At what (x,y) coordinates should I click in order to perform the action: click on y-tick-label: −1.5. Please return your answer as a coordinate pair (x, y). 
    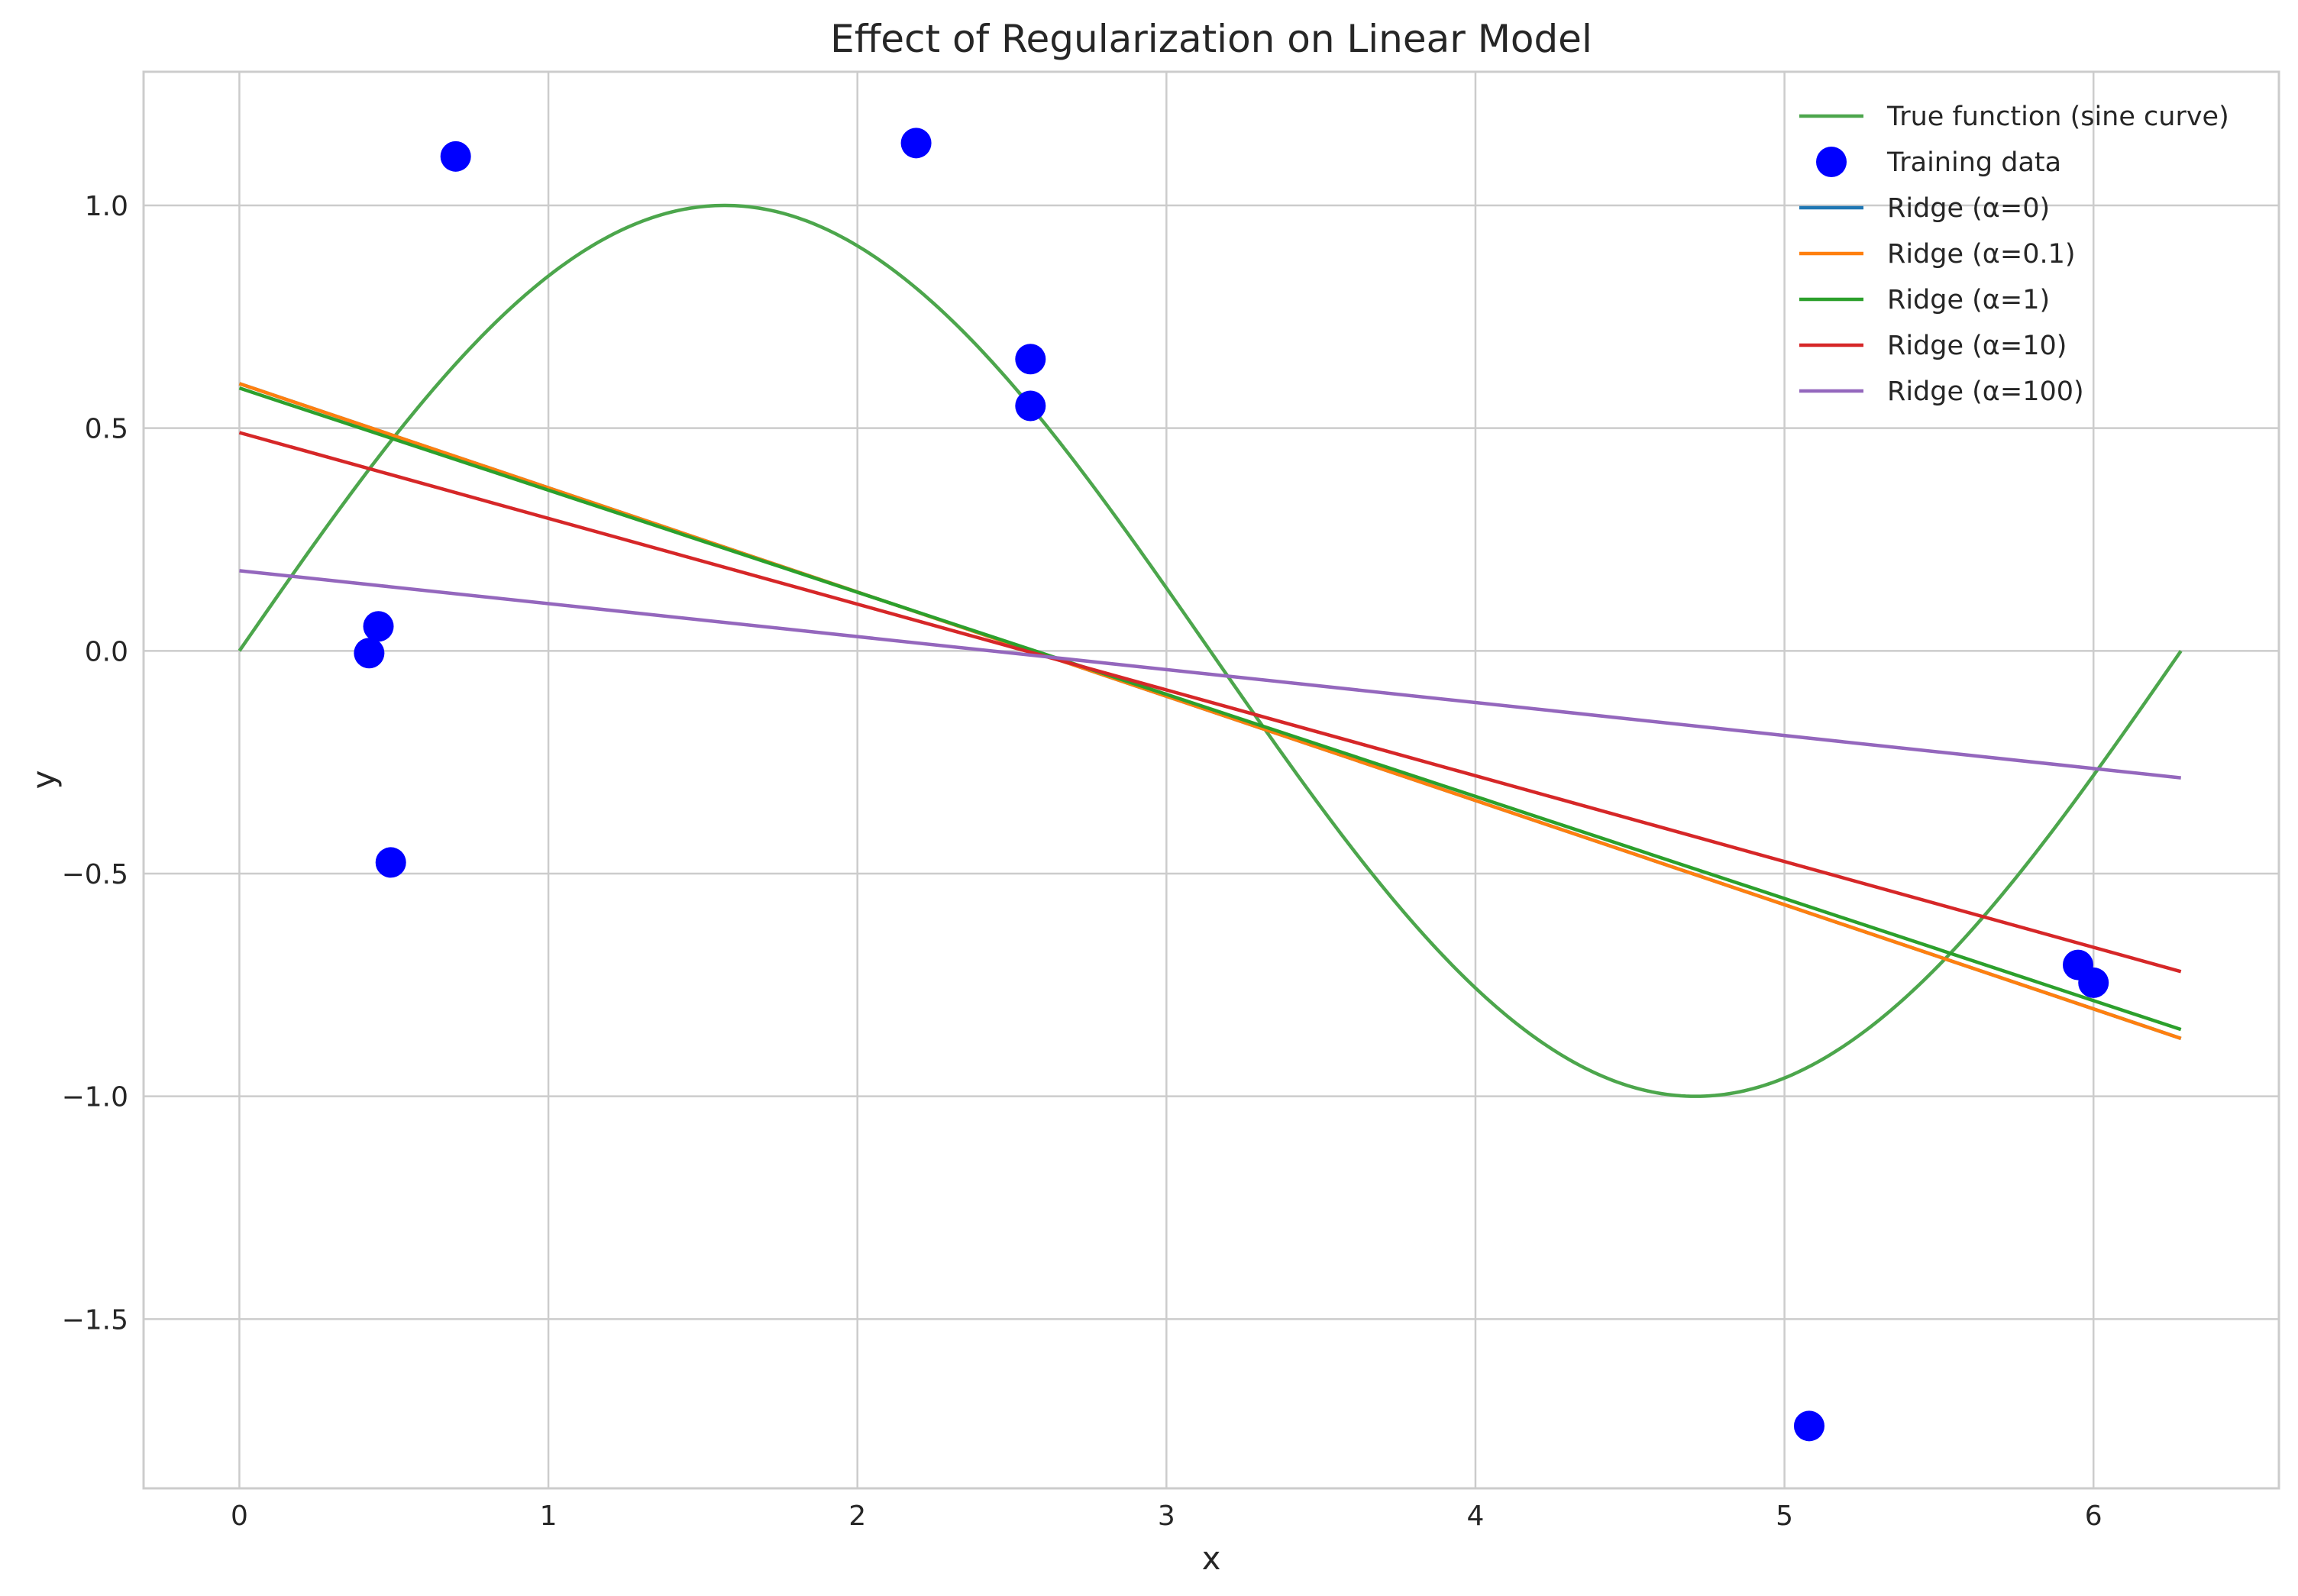
    Looking at the image, I should click on (95, 1320).